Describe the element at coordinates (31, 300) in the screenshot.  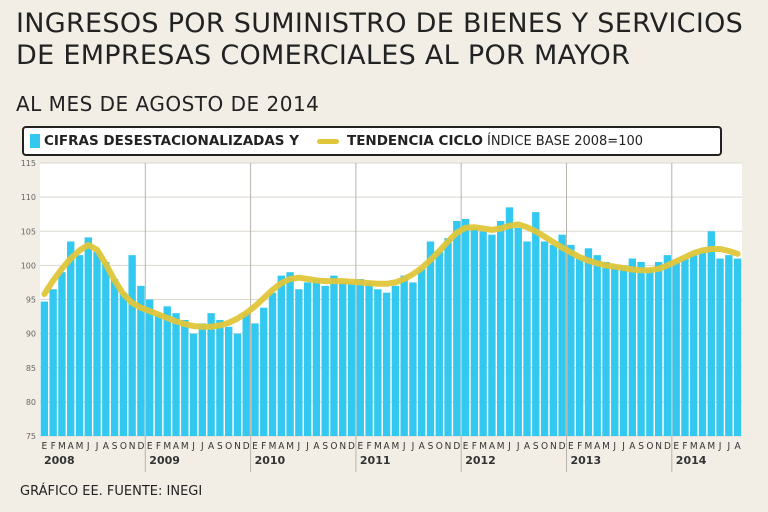
I see `y-tick-label: 95` at that location.